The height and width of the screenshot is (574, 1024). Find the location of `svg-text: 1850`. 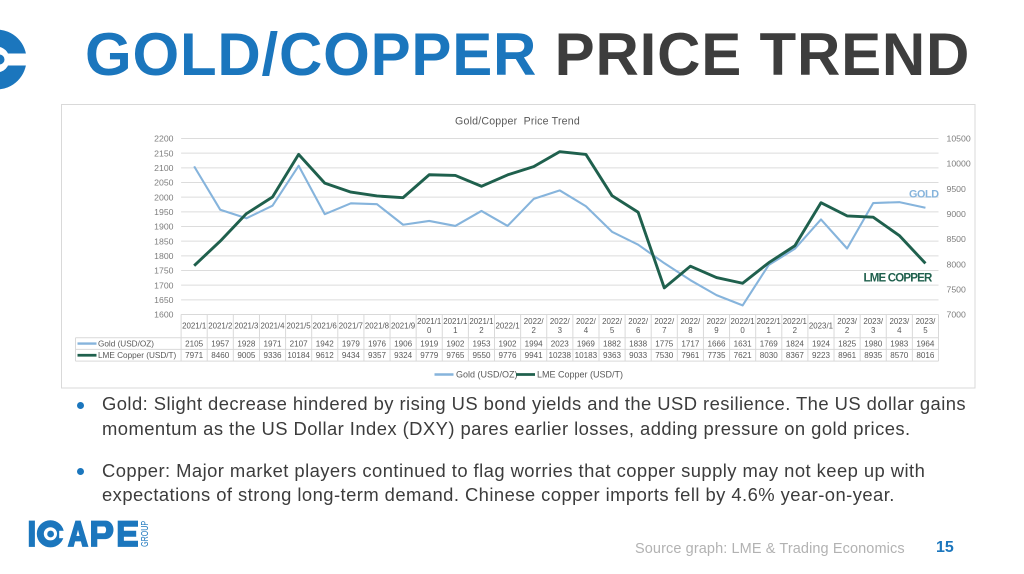

svg-text: 1850 is located at coordinates (163, 241).